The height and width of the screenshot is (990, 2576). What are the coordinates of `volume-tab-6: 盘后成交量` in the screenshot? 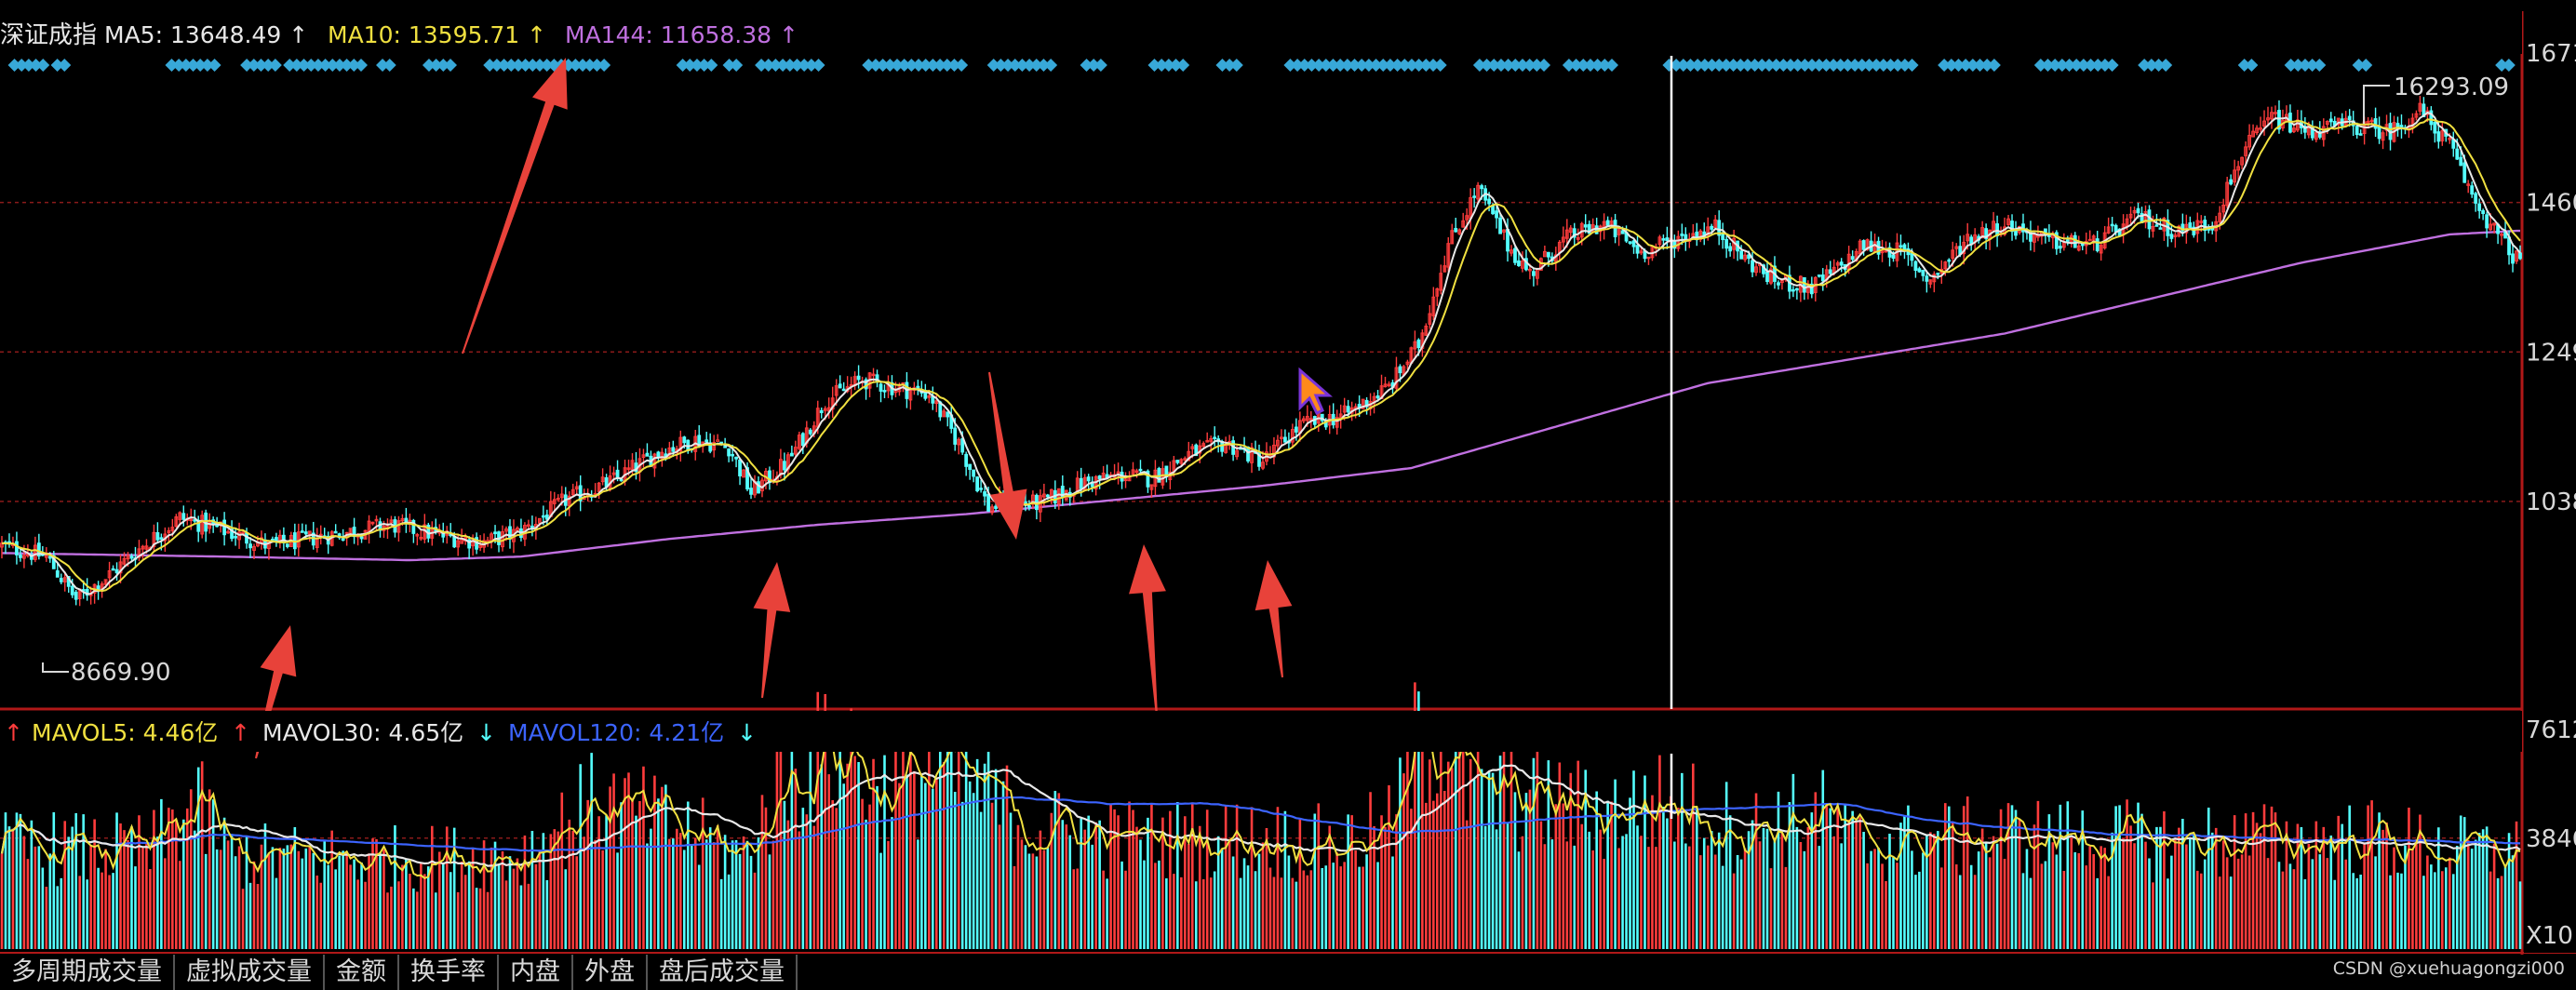 It's located at (723, 972).